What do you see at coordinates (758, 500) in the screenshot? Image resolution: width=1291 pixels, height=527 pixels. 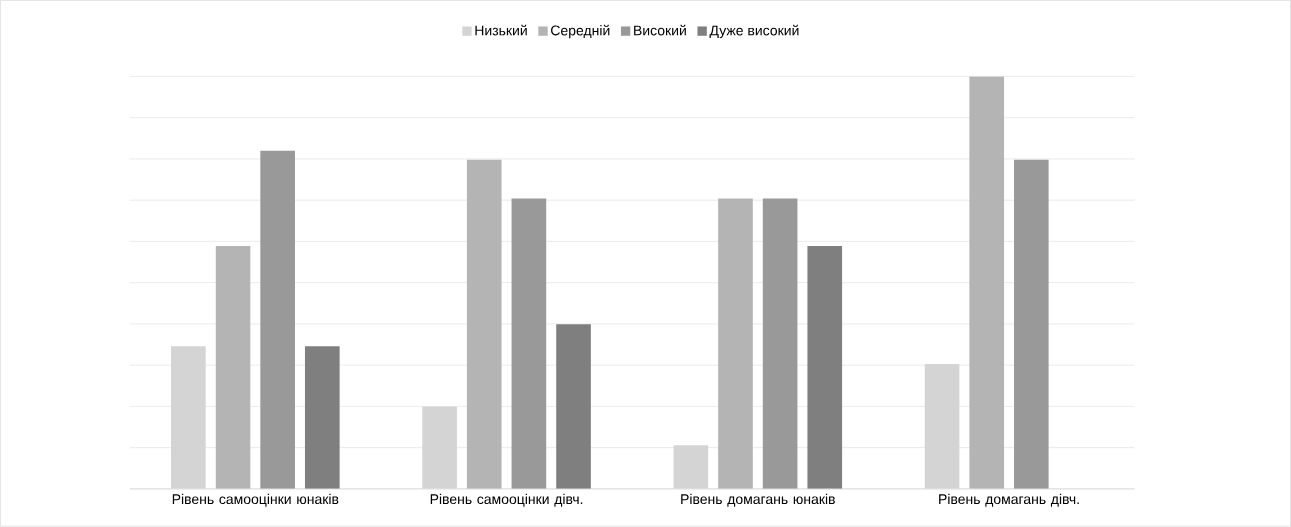 I see `x-tick-label: Рівень домагань юнаків` at bounding box center [758, 500].